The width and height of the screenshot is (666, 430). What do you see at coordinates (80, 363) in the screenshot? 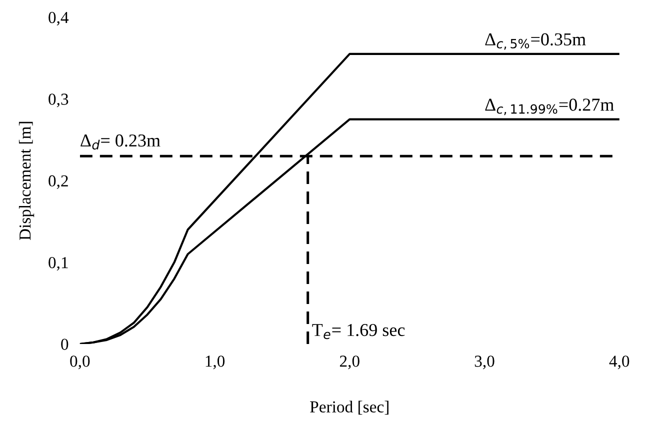
I see `x-tick-label: 0,0` at bounding box center [80, 363].